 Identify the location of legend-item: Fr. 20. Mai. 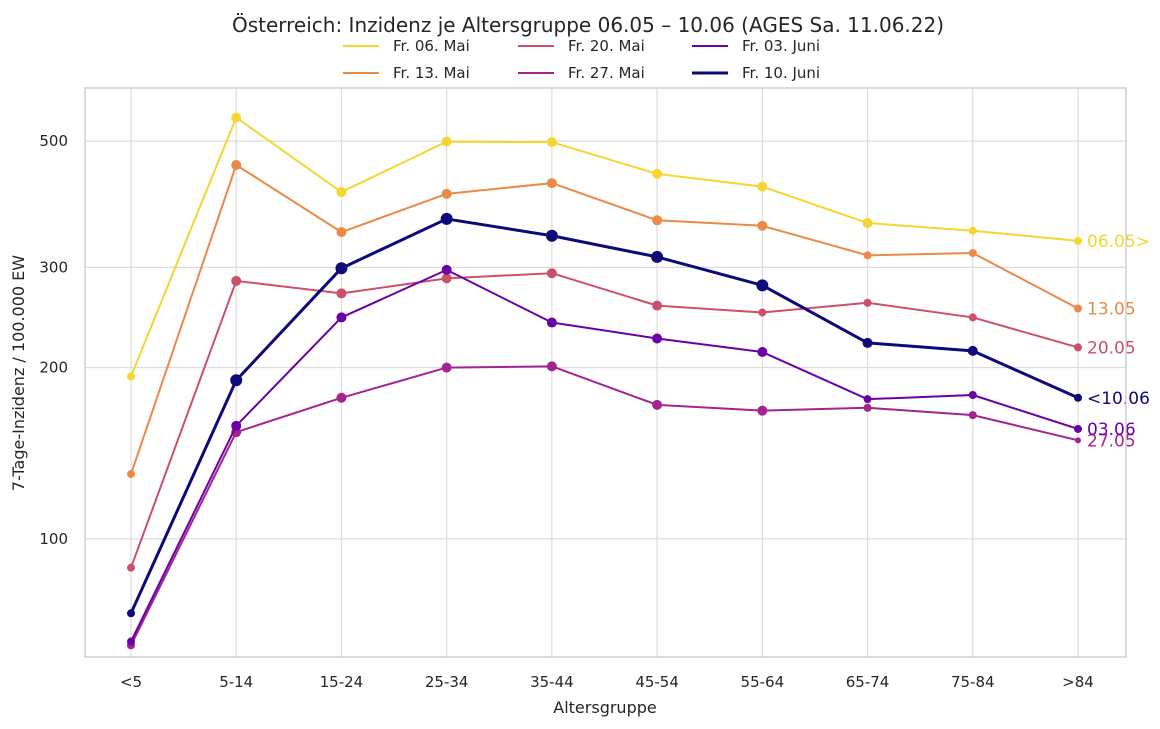
(581, 46).